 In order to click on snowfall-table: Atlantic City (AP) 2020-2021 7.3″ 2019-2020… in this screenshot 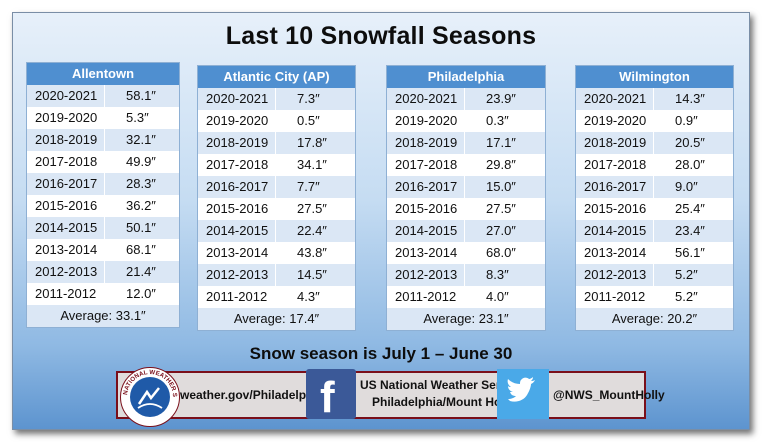, I will do `click(276, 198)`.